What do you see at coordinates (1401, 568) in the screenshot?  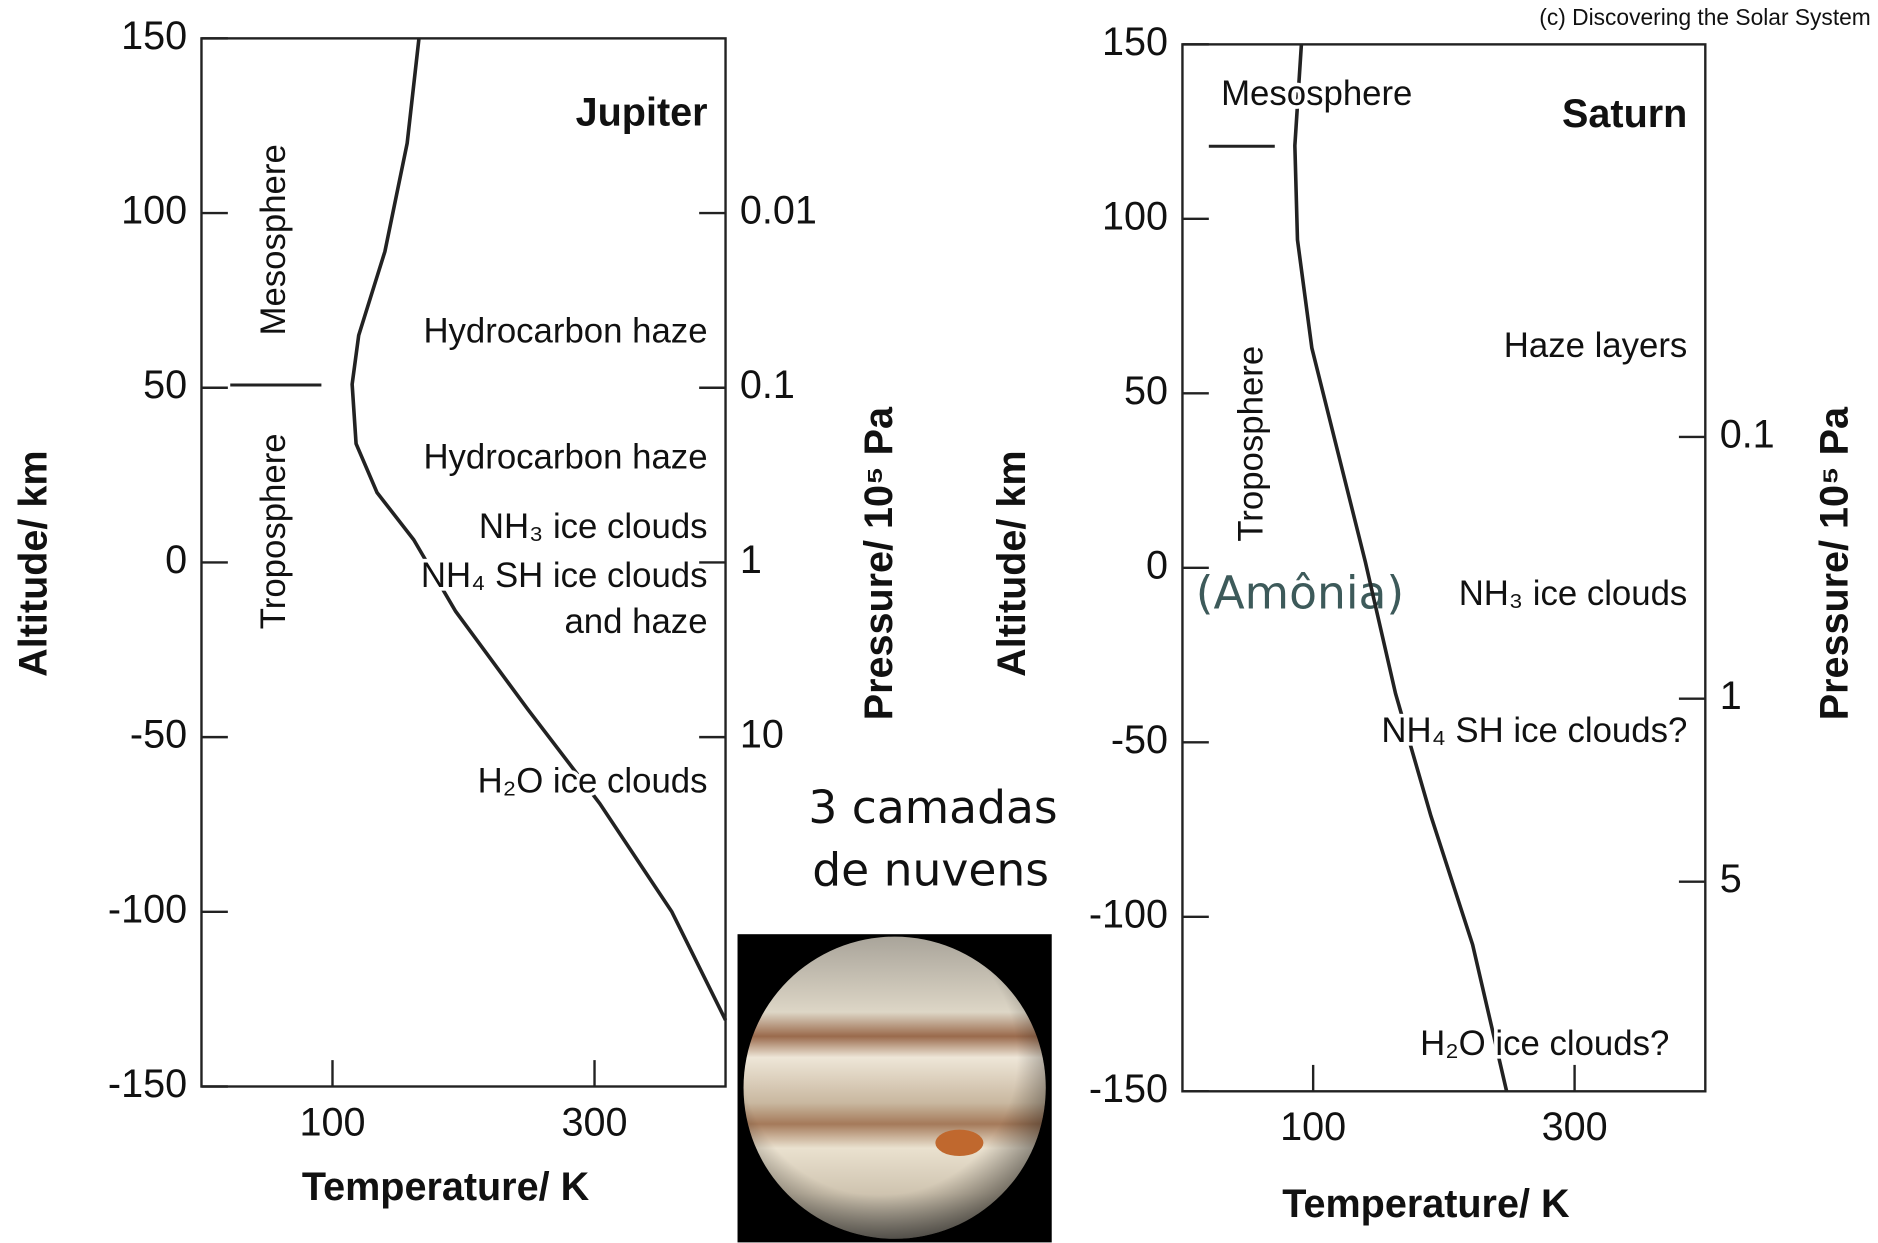 I see `profile-line` at bounding box center [1401, 568].